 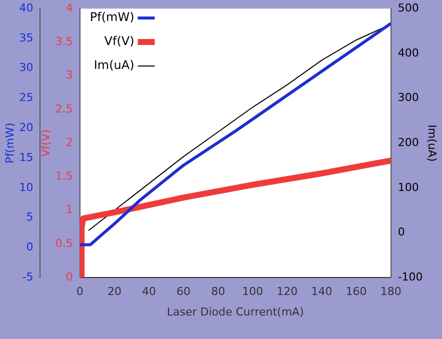 What do you see at coordinates (408, 142) in the screenshot?
I see `y3-tick-label: 200` at bounding box center [408, 142].